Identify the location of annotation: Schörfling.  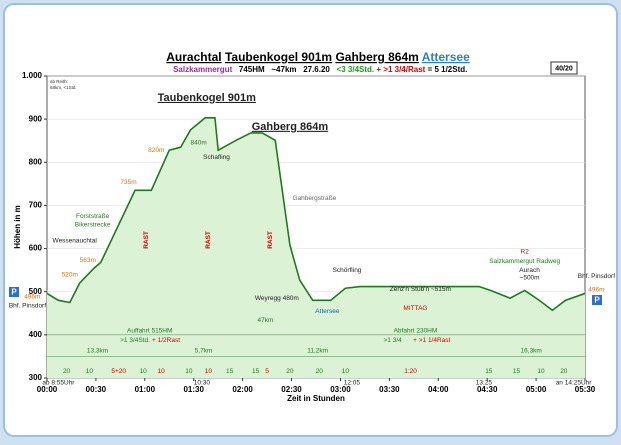
(347, 270).